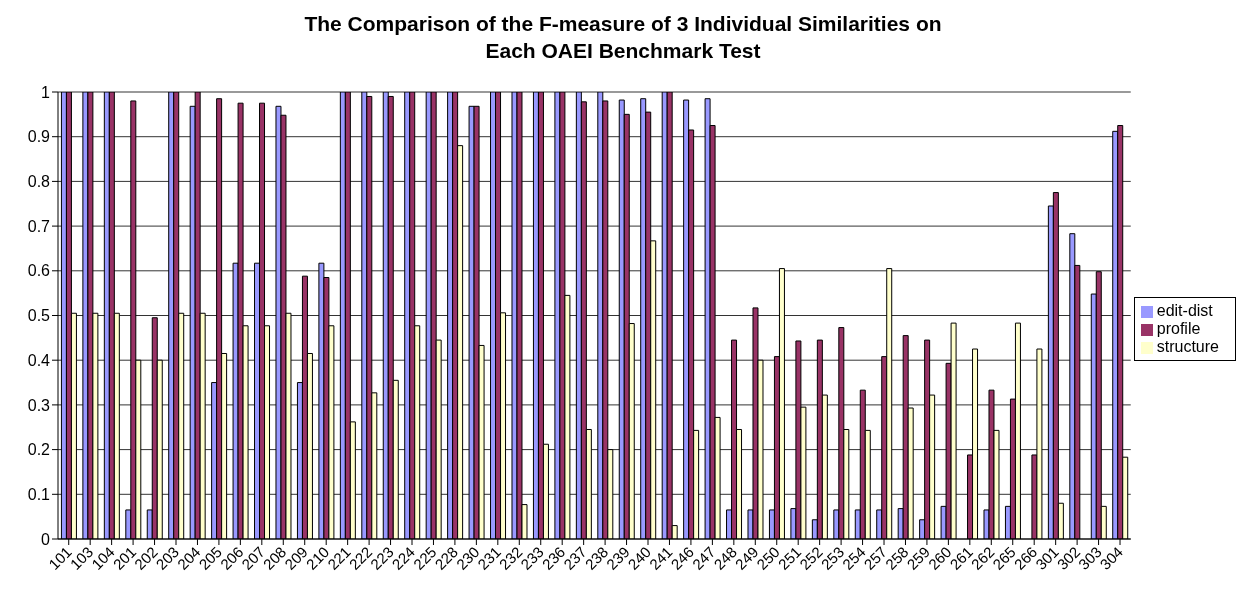 The width and height of the screenshot is (1246, 603). Describe the element at coordinates (46, 539) in the screenshot. I see `y-tick-label: 0` at that location.